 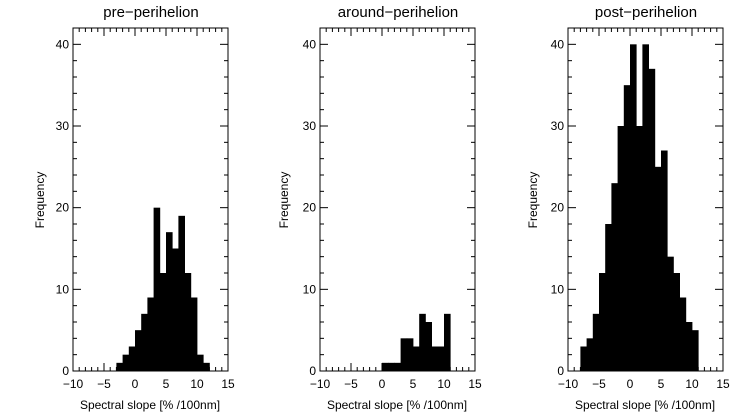 I want to click on panel-title: post−perihelion, so click(x=646, y=12).